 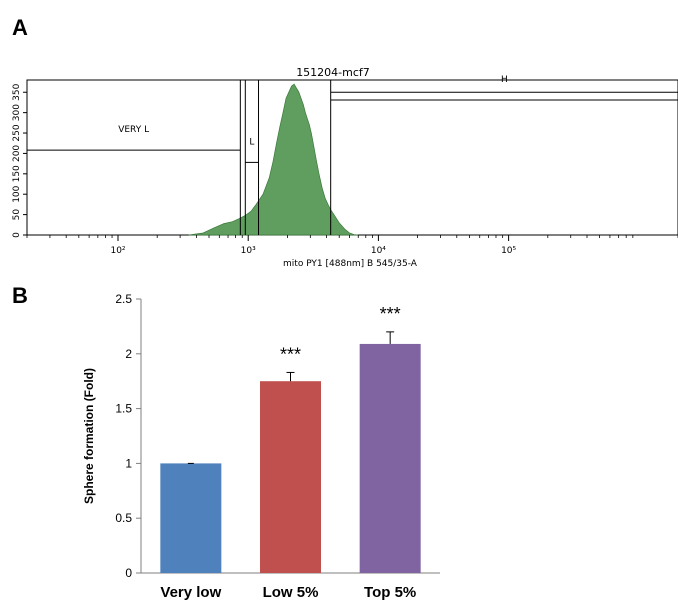 I want to click on bar-y-tick-label: 1, so click(x=128, y=463).